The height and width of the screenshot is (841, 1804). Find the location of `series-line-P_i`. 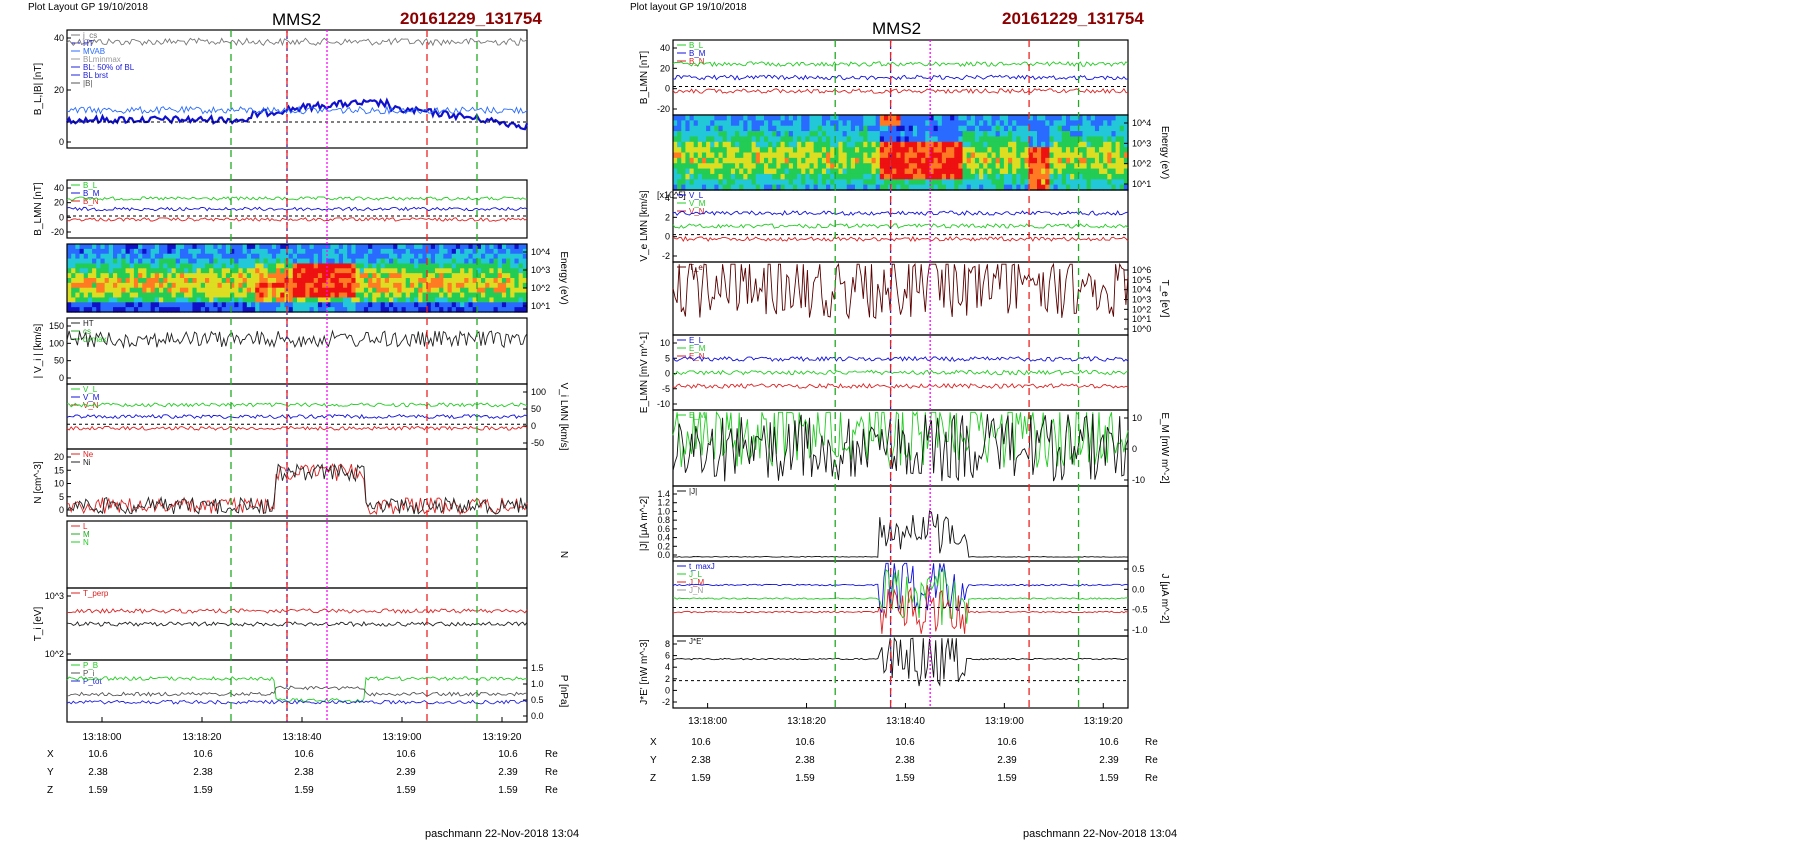

series-line-P_i is located at coordinates (297, 691).